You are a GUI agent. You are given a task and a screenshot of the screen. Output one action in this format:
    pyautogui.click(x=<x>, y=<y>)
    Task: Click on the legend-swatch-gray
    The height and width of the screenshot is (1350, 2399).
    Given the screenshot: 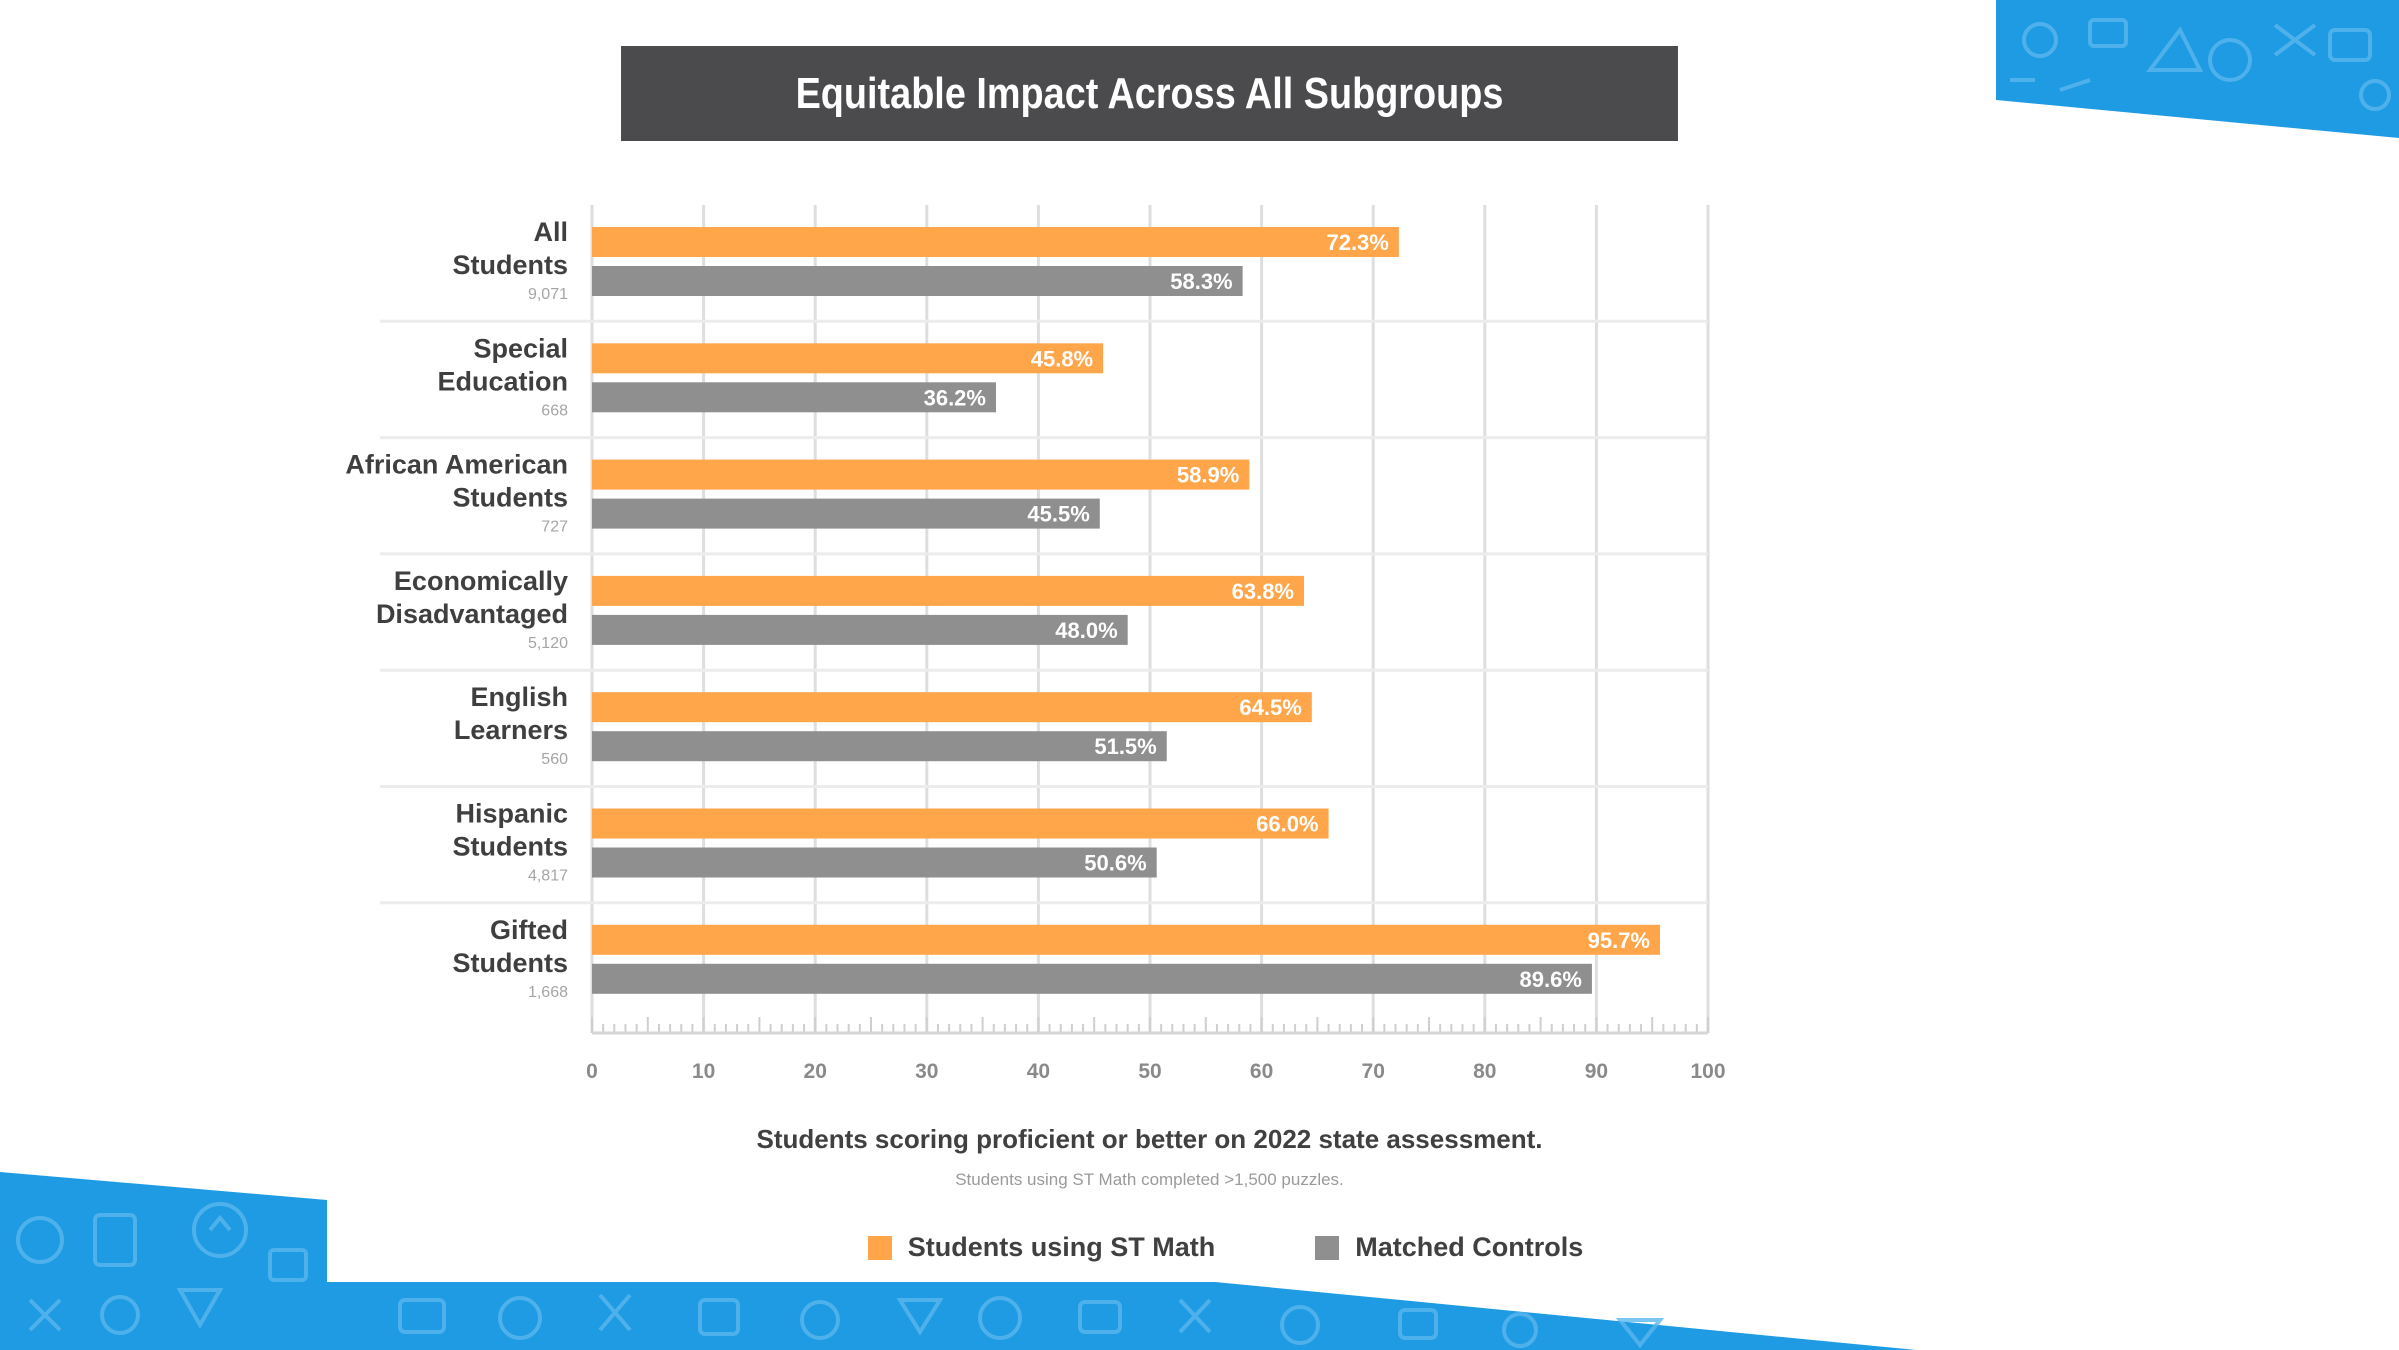 What is the action you would take?
    pyautogui.click(x=1327, y=1247)
    